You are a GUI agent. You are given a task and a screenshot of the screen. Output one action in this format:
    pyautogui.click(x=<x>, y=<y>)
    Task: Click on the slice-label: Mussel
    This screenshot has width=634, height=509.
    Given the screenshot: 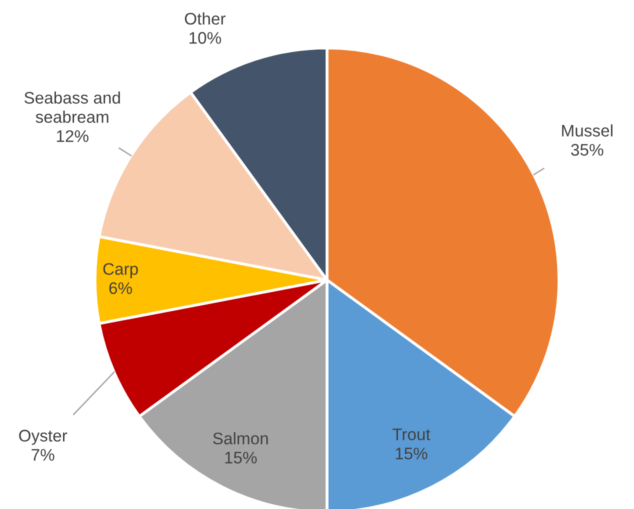 What is the action you would take?
    pyautogui.click(x=587, y=130)
    